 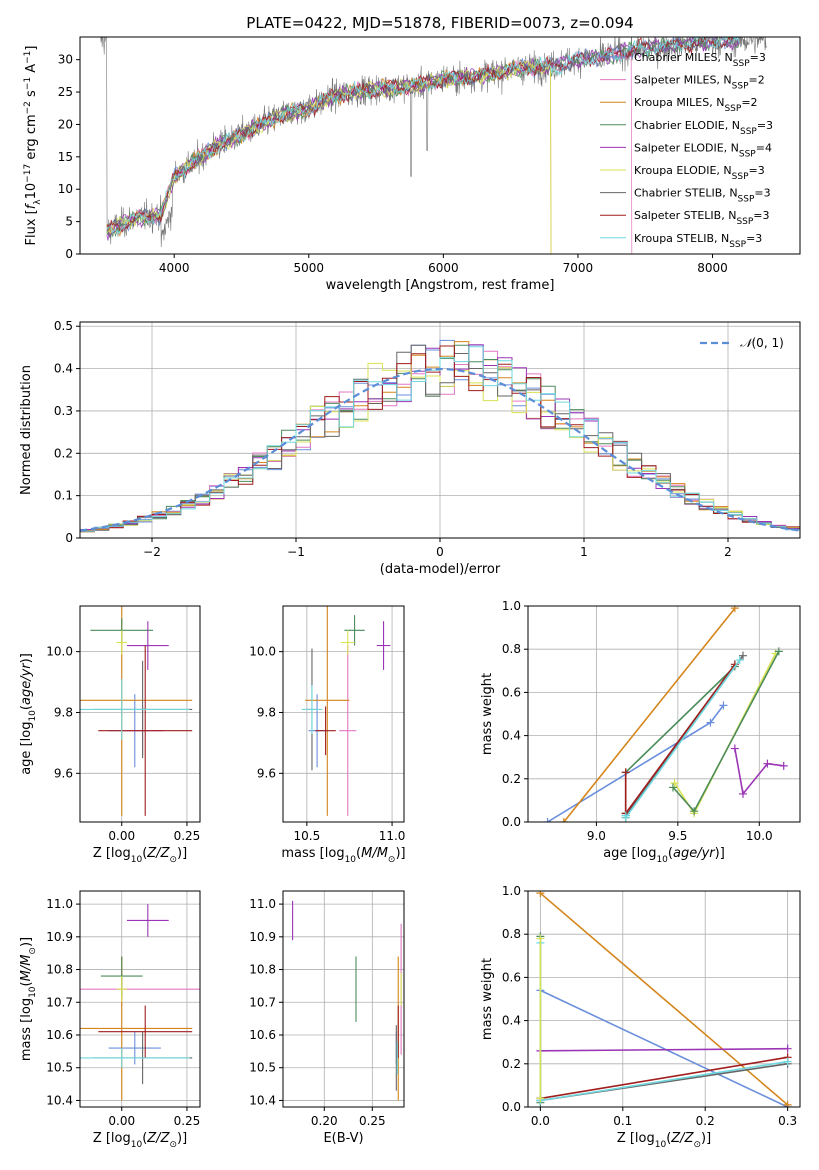 I want to click on model-line-kroupa-elodie, so click(x=329, y=156).